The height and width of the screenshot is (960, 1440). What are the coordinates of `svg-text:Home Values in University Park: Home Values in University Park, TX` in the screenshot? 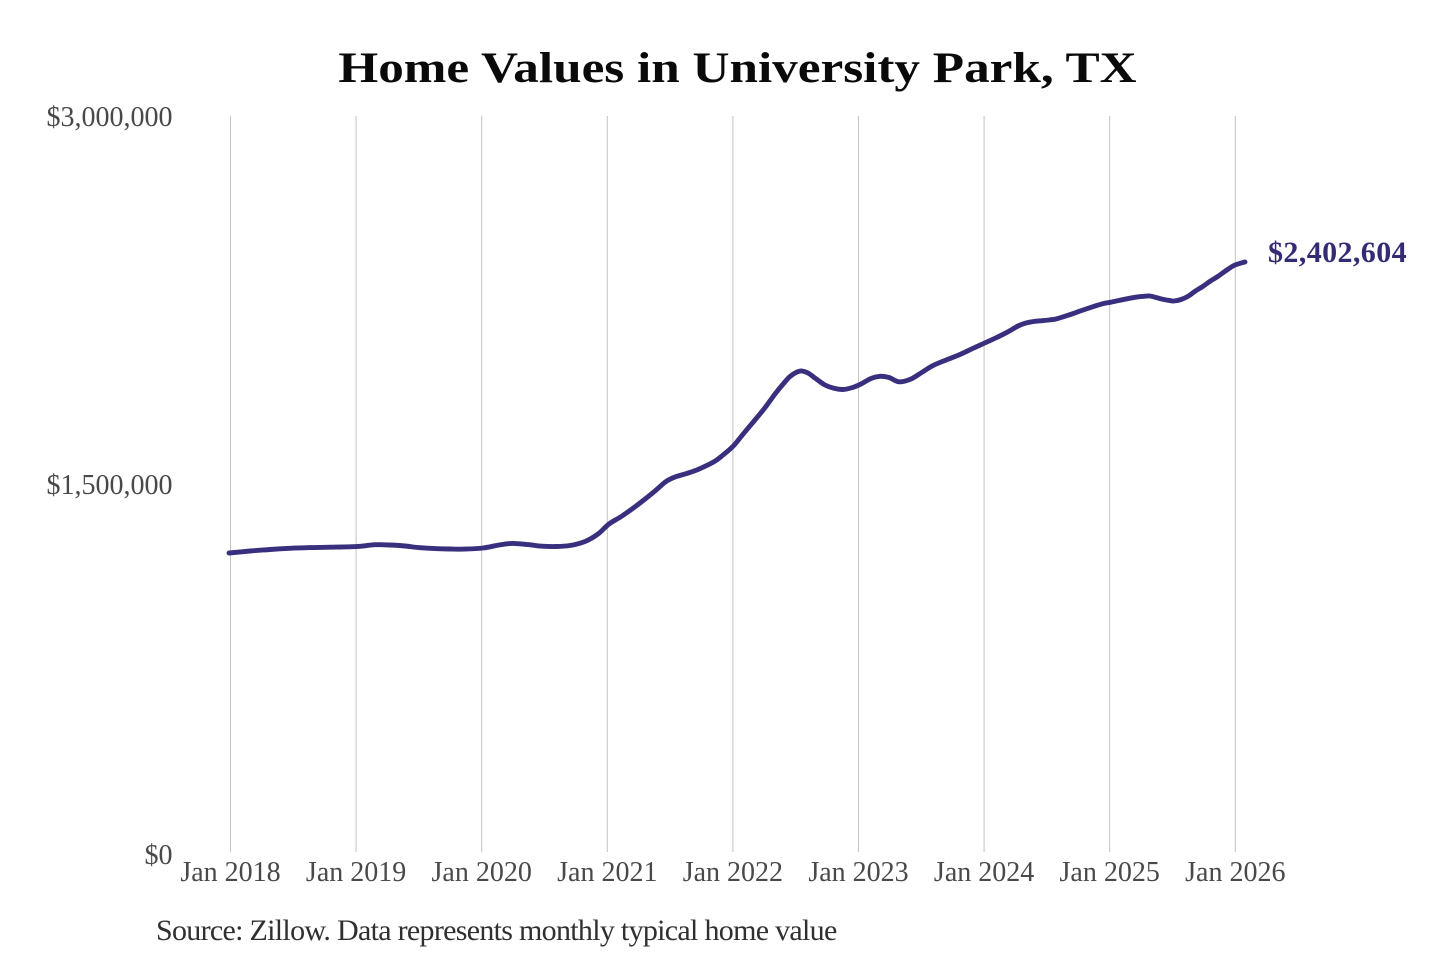 It's located at (737, 68).